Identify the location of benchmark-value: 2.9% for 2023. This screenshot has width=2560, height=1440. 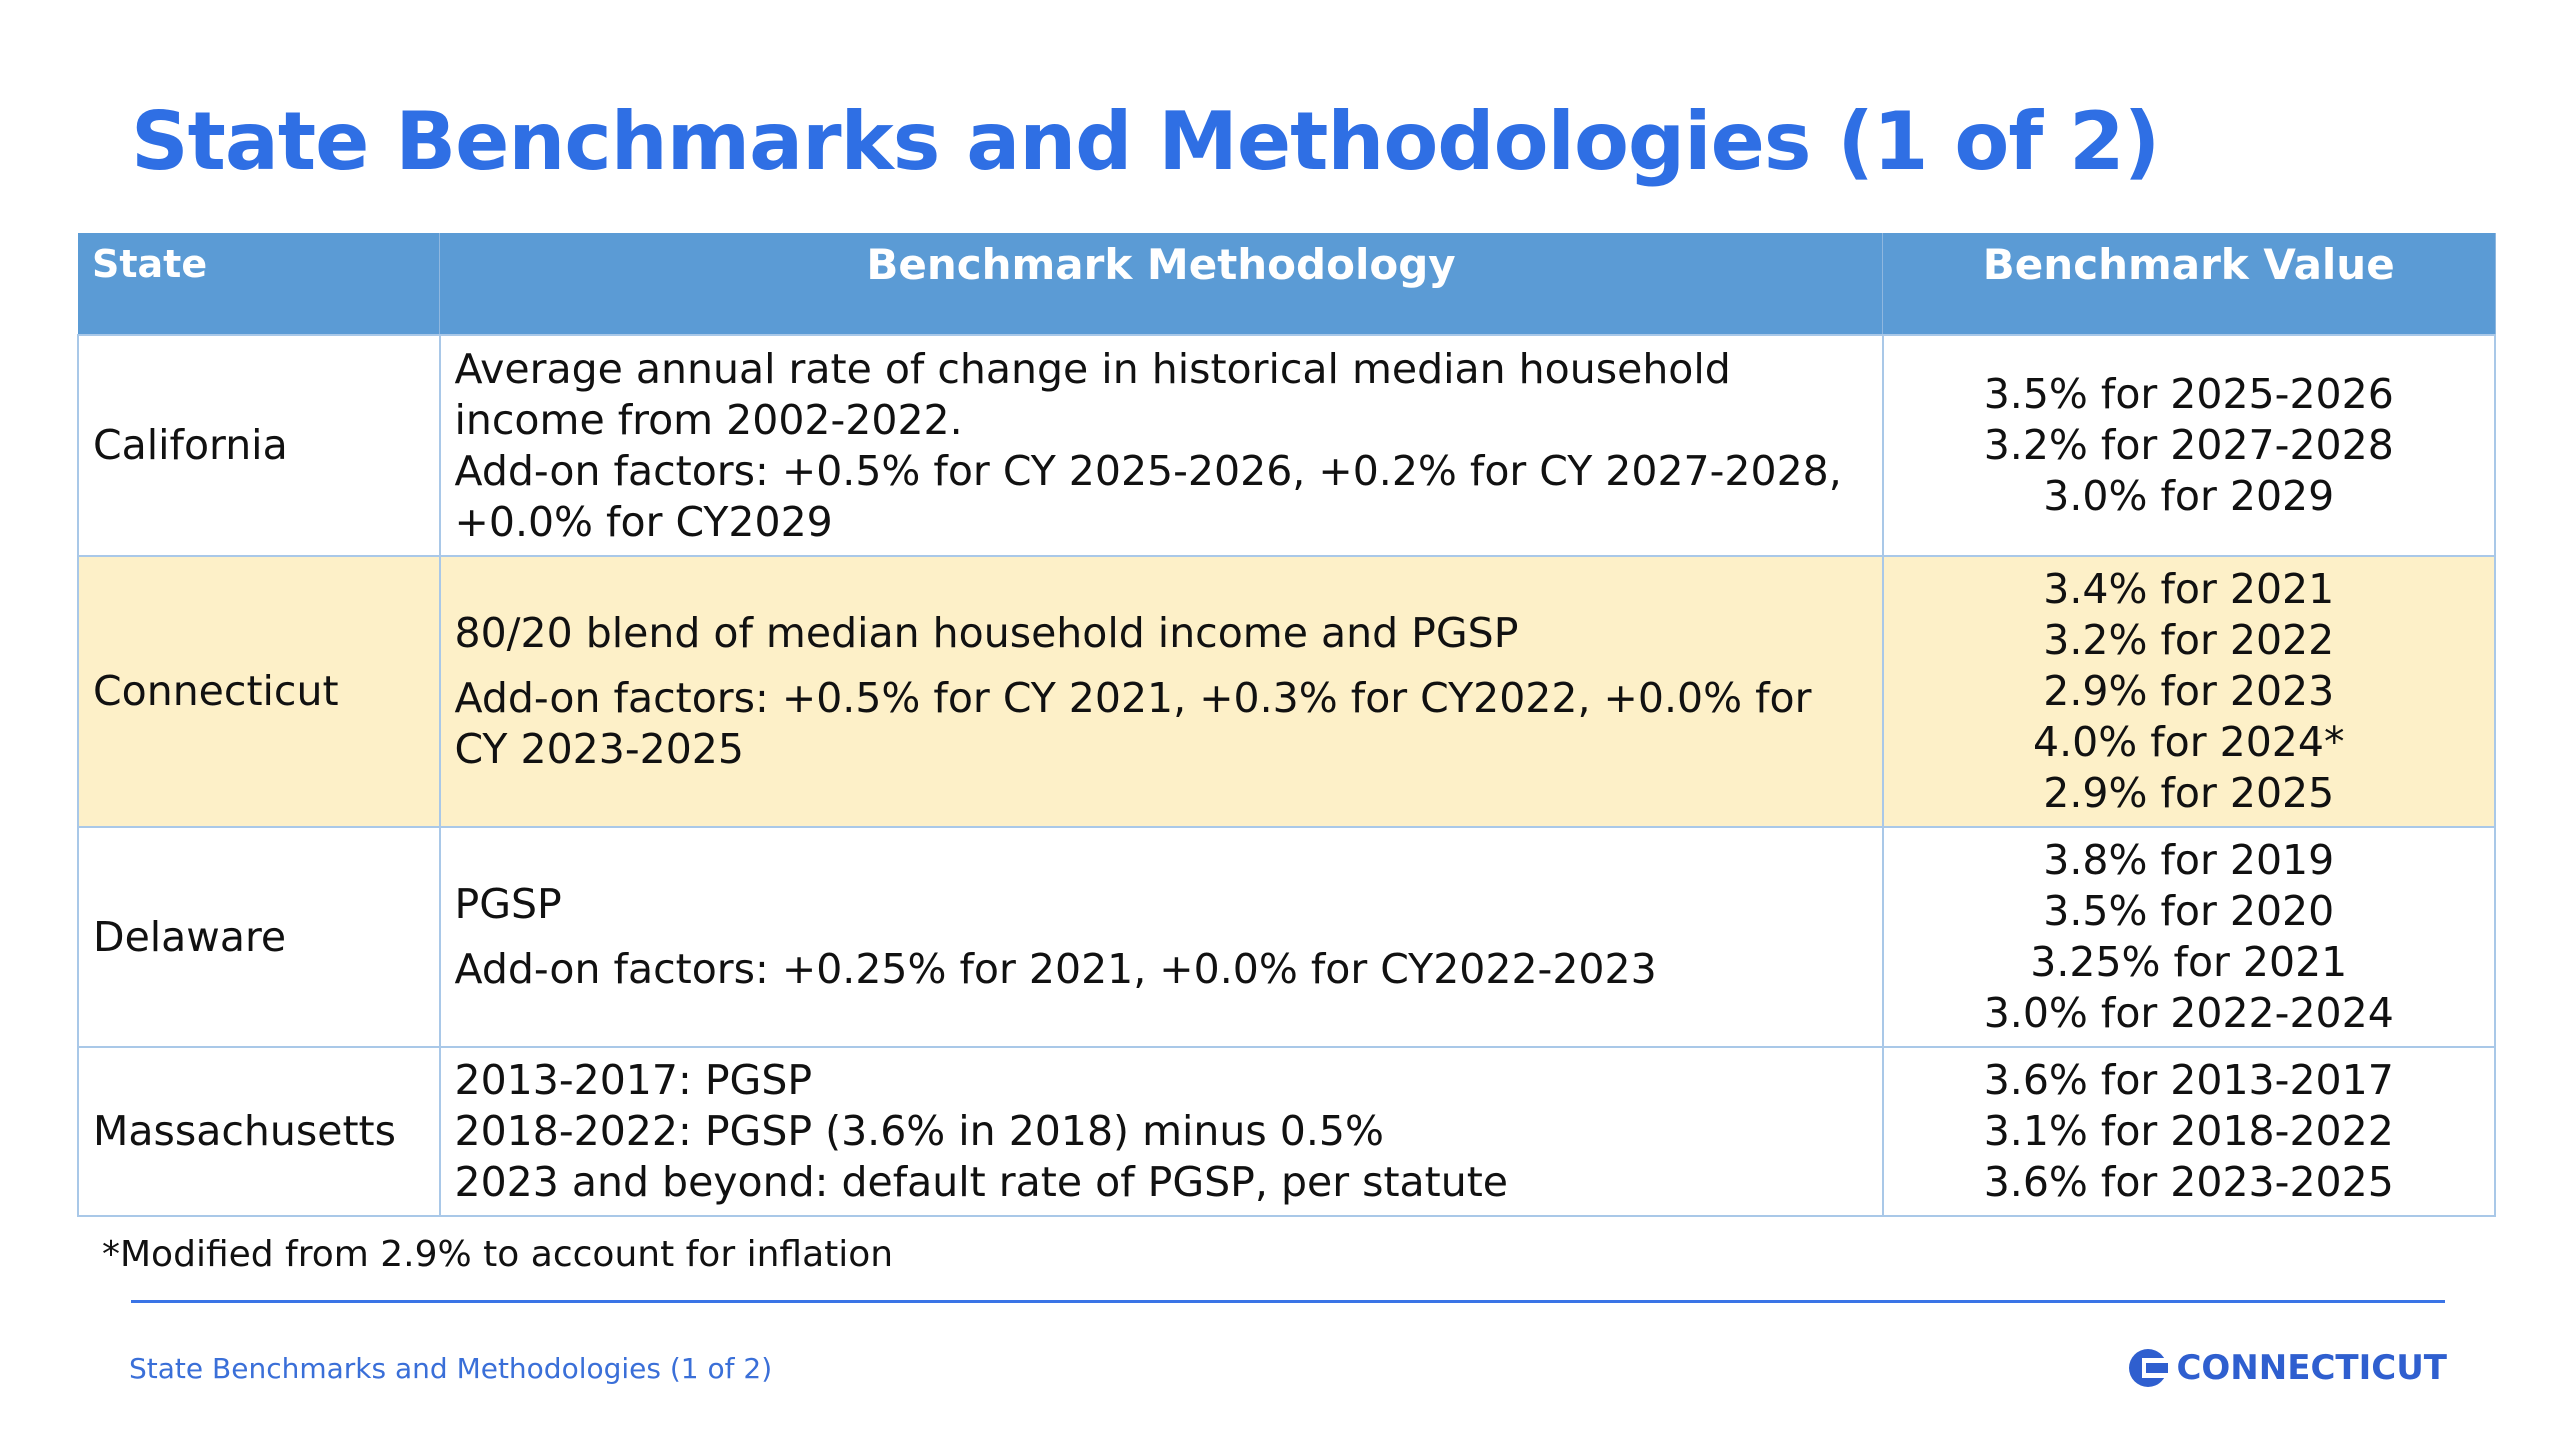
(2189, 691).